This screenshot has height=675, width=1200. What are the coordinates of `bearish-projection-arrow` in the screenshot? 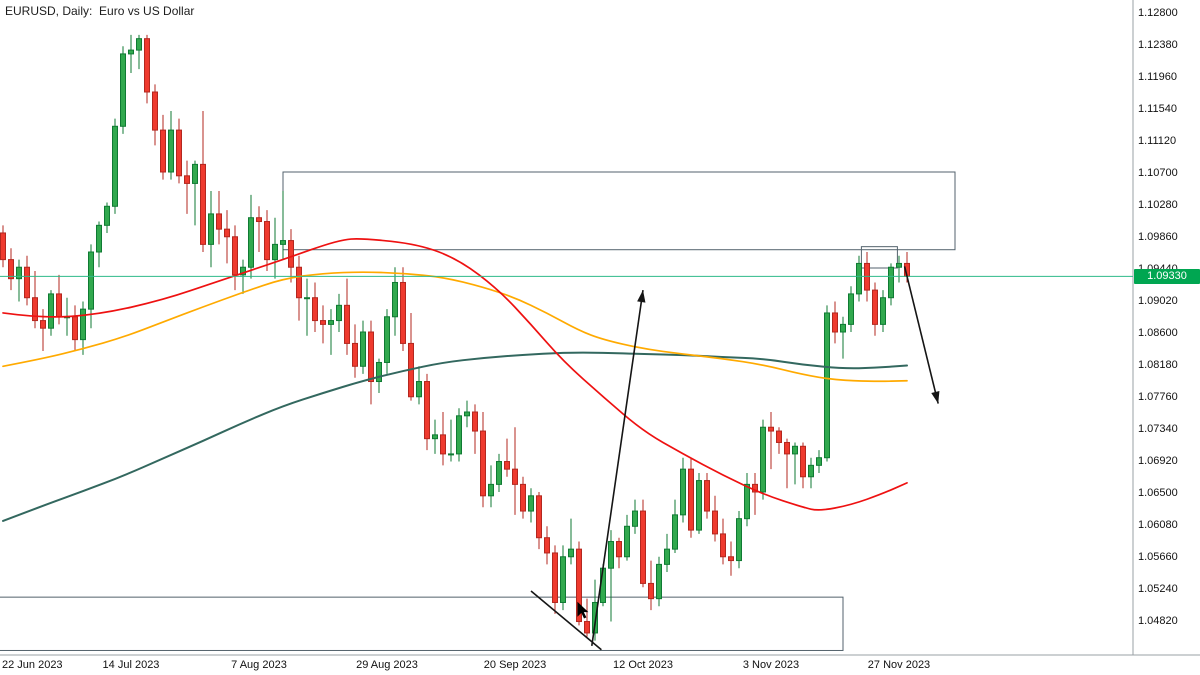 It's located at (921, 335).